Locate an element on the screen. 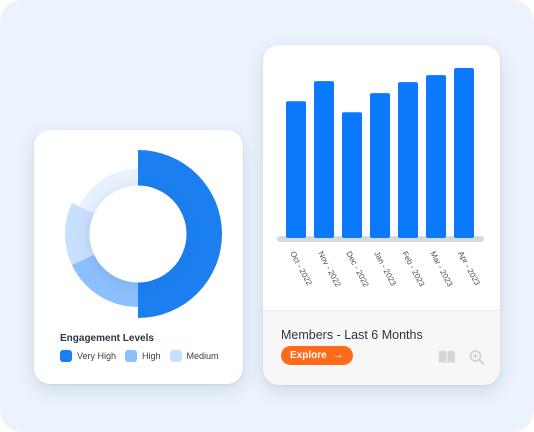 This screenshot has width=534, height=432. explore-label: Explore is located at coordinates (308, 355).